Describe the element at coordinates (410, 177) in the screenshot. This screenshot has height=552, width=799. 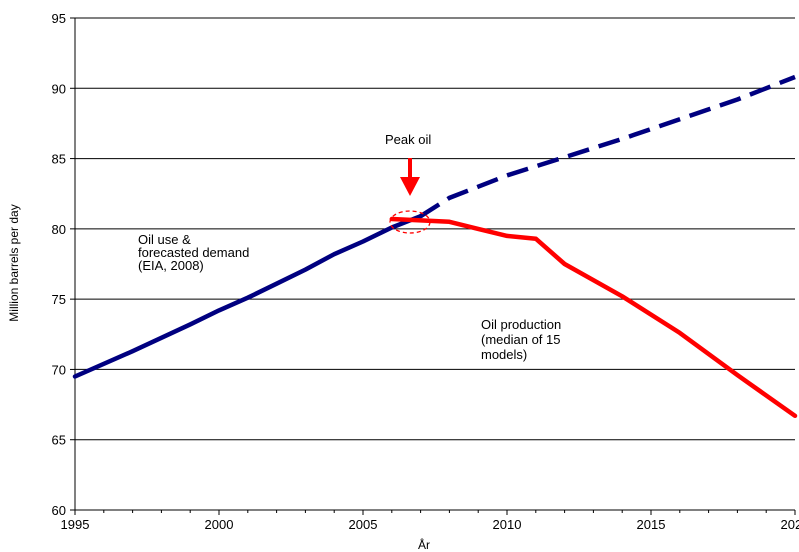
I see `peak-arrow` at that location.